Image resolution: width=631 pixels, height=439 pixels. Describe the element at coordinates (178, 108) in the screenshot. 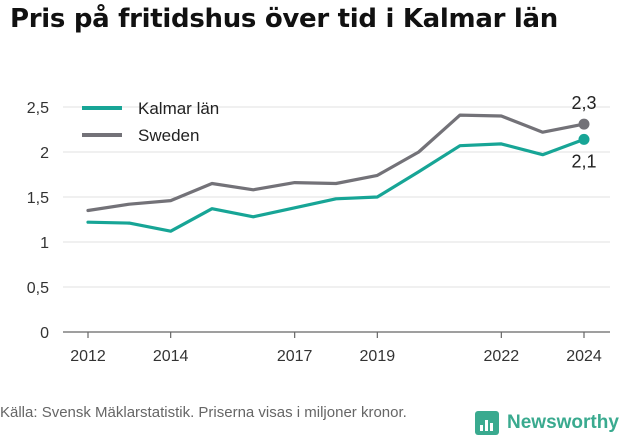

I see `legend-label: Kalmar län` at that location.